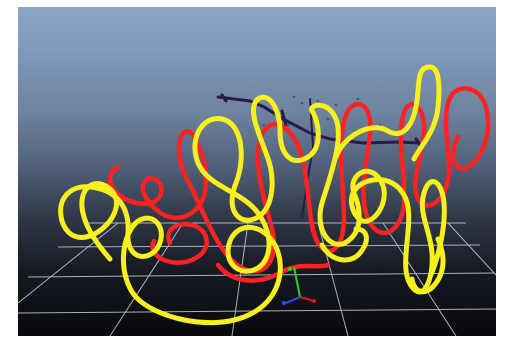  Describe the element at coordinates (427, 265) in the screenshot. I see `yellow-curve-right` at that location.